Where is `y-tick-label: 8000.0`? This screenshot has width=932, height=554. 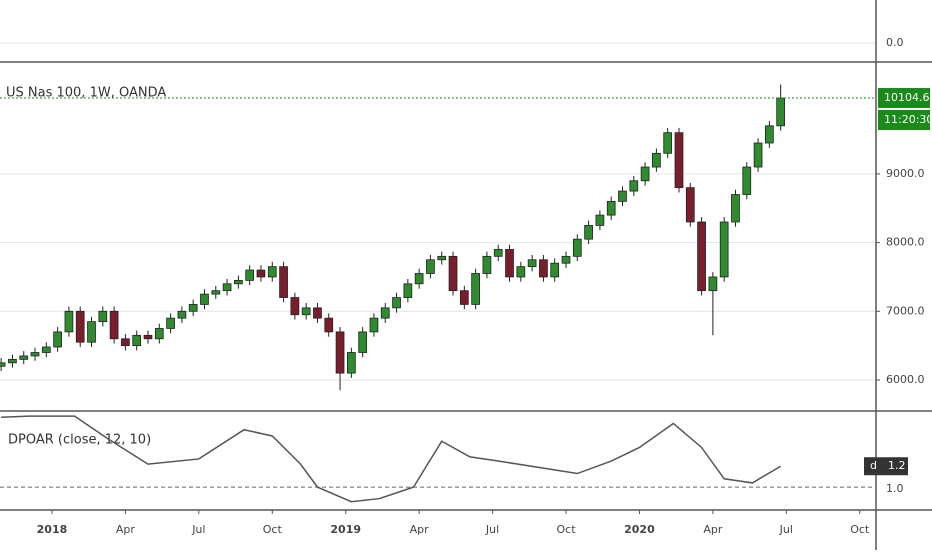 y-tick-label: 8000.0 is located at coordinates (905, 242).